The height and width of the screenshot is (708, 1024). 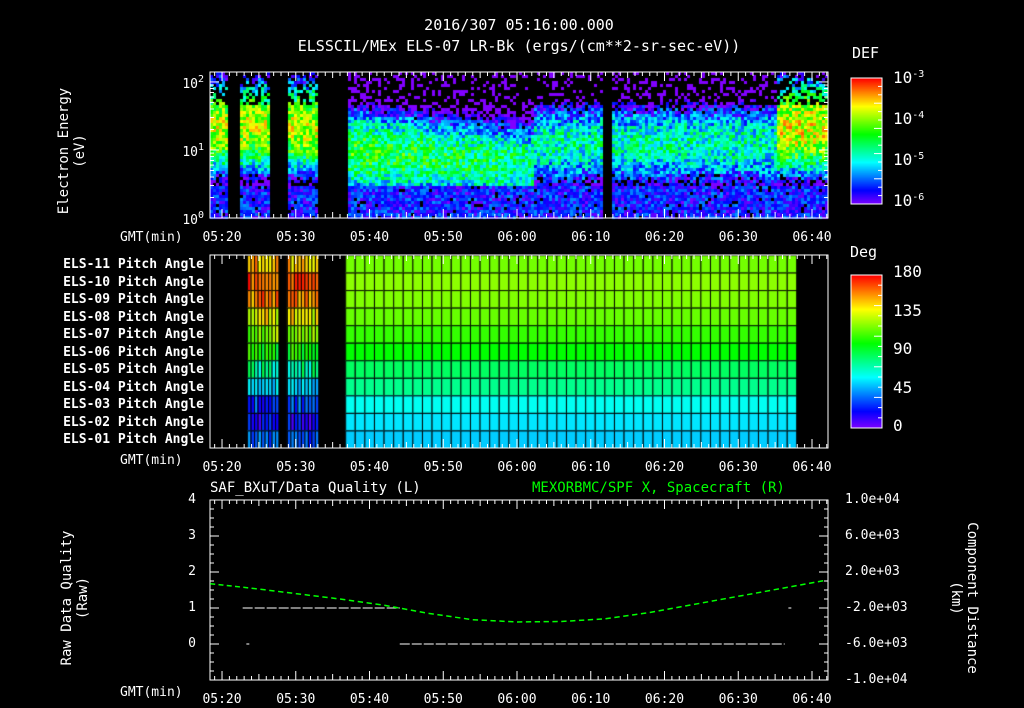 What do you see at coordinates (67, 598) in the screenshot?
I see `quality-axis-label-line1: Raw Data Quality` at bounding box center [67, 598].